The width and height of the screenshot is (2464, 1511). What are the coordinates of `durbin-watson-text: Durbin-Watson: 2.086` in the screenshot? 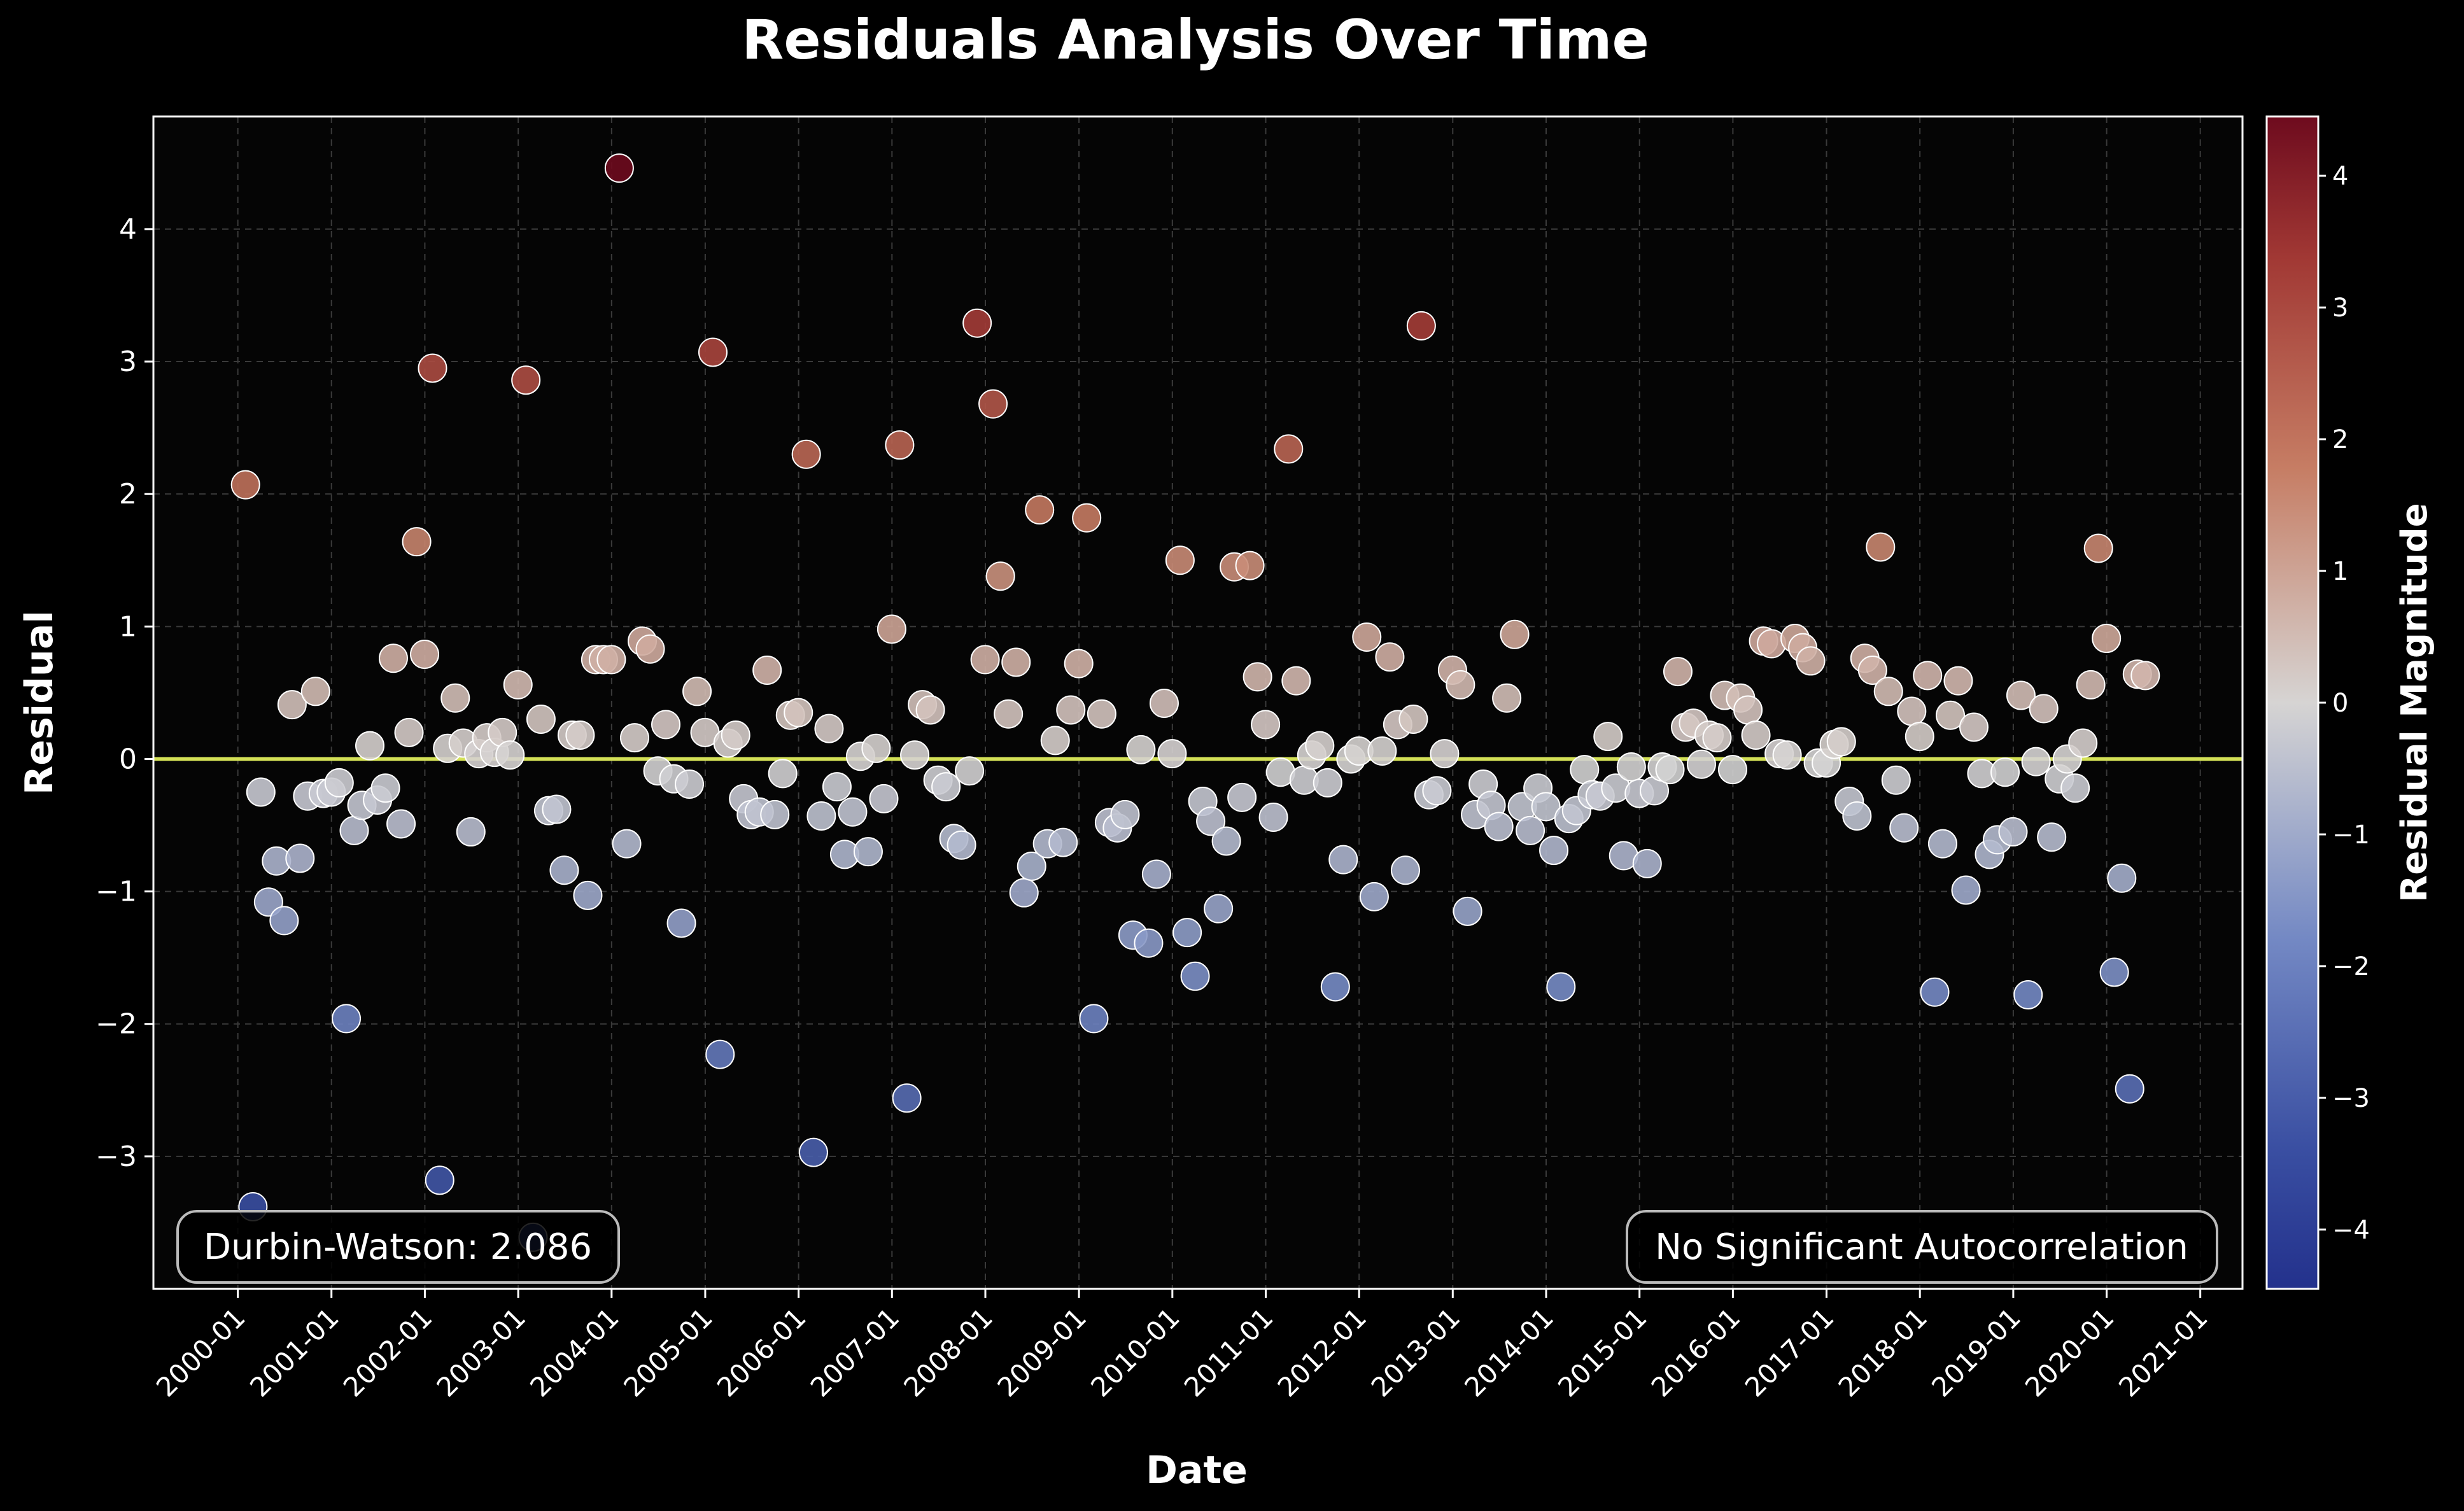 It's located at (398, 1247).